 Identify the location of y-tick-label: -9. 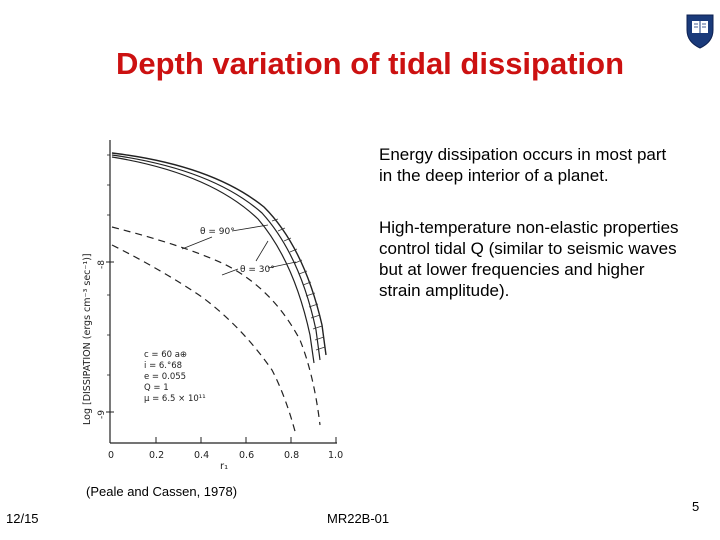
(102, 414).